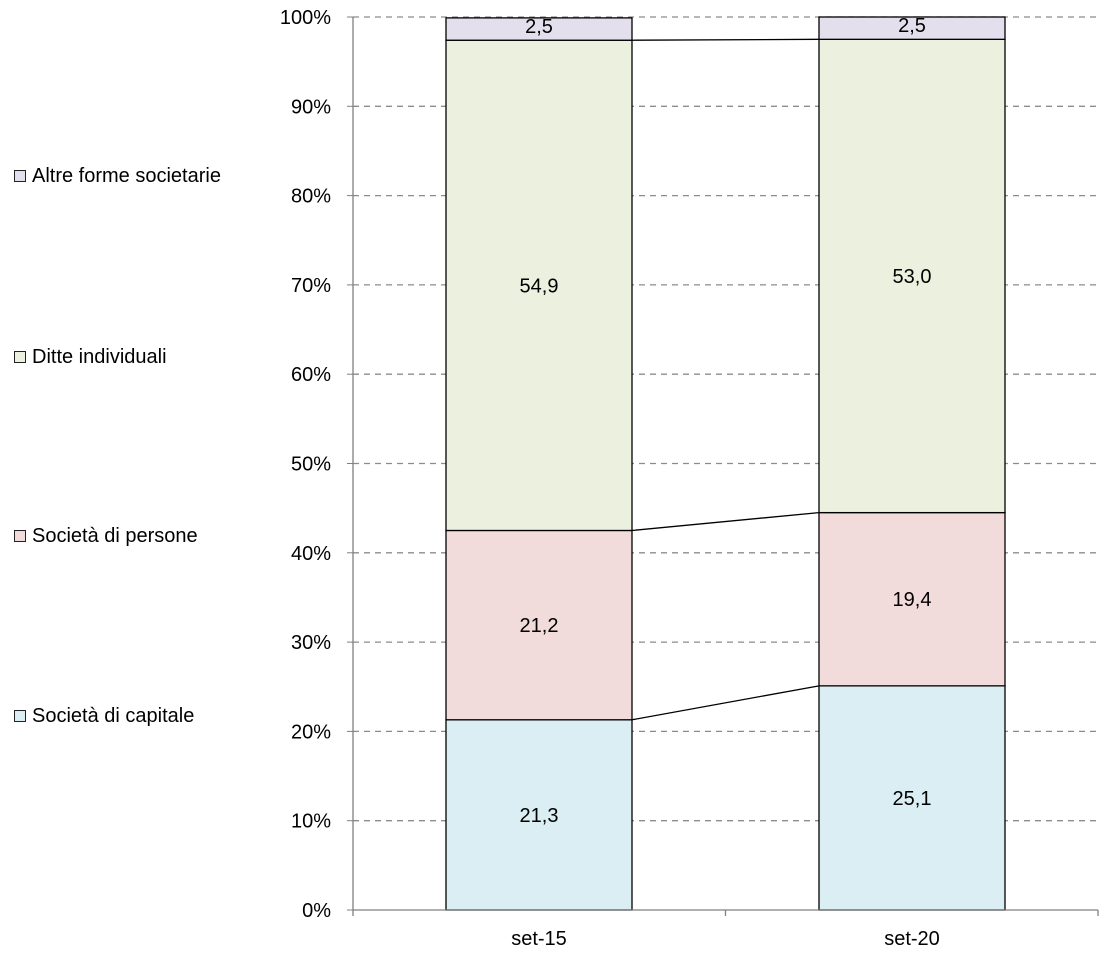 This screenshot has height=958, width=1104. I want to click on x-tick-label: set-20, so click(912, 939).